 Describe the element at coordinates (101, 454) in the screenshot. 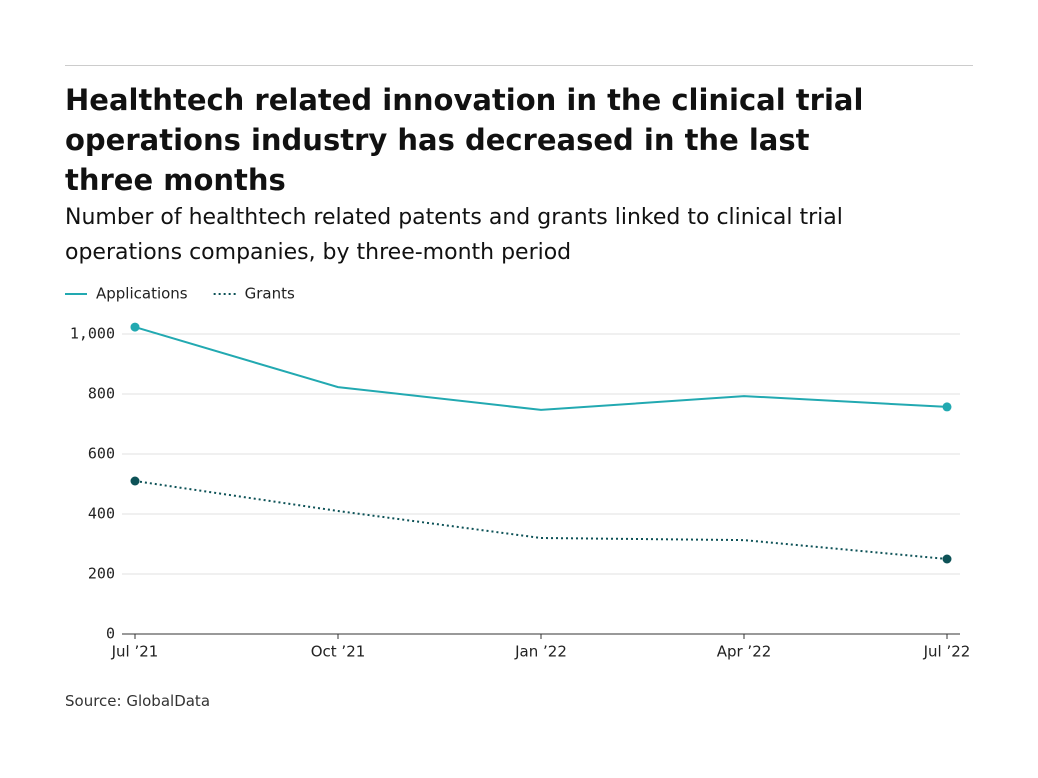

I see `y-tick-label: 600` at that location.